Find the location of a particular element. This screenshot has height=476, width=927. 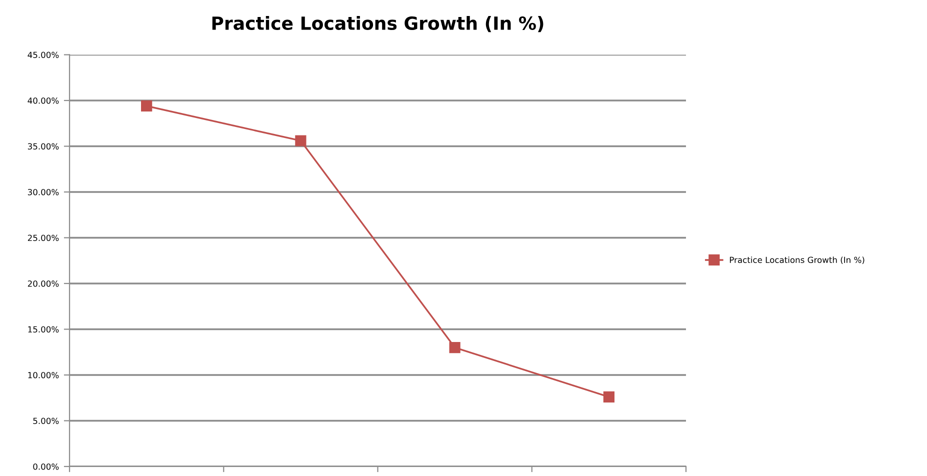

y-tick-label: 5.00% is located at coordinates (46, 421).